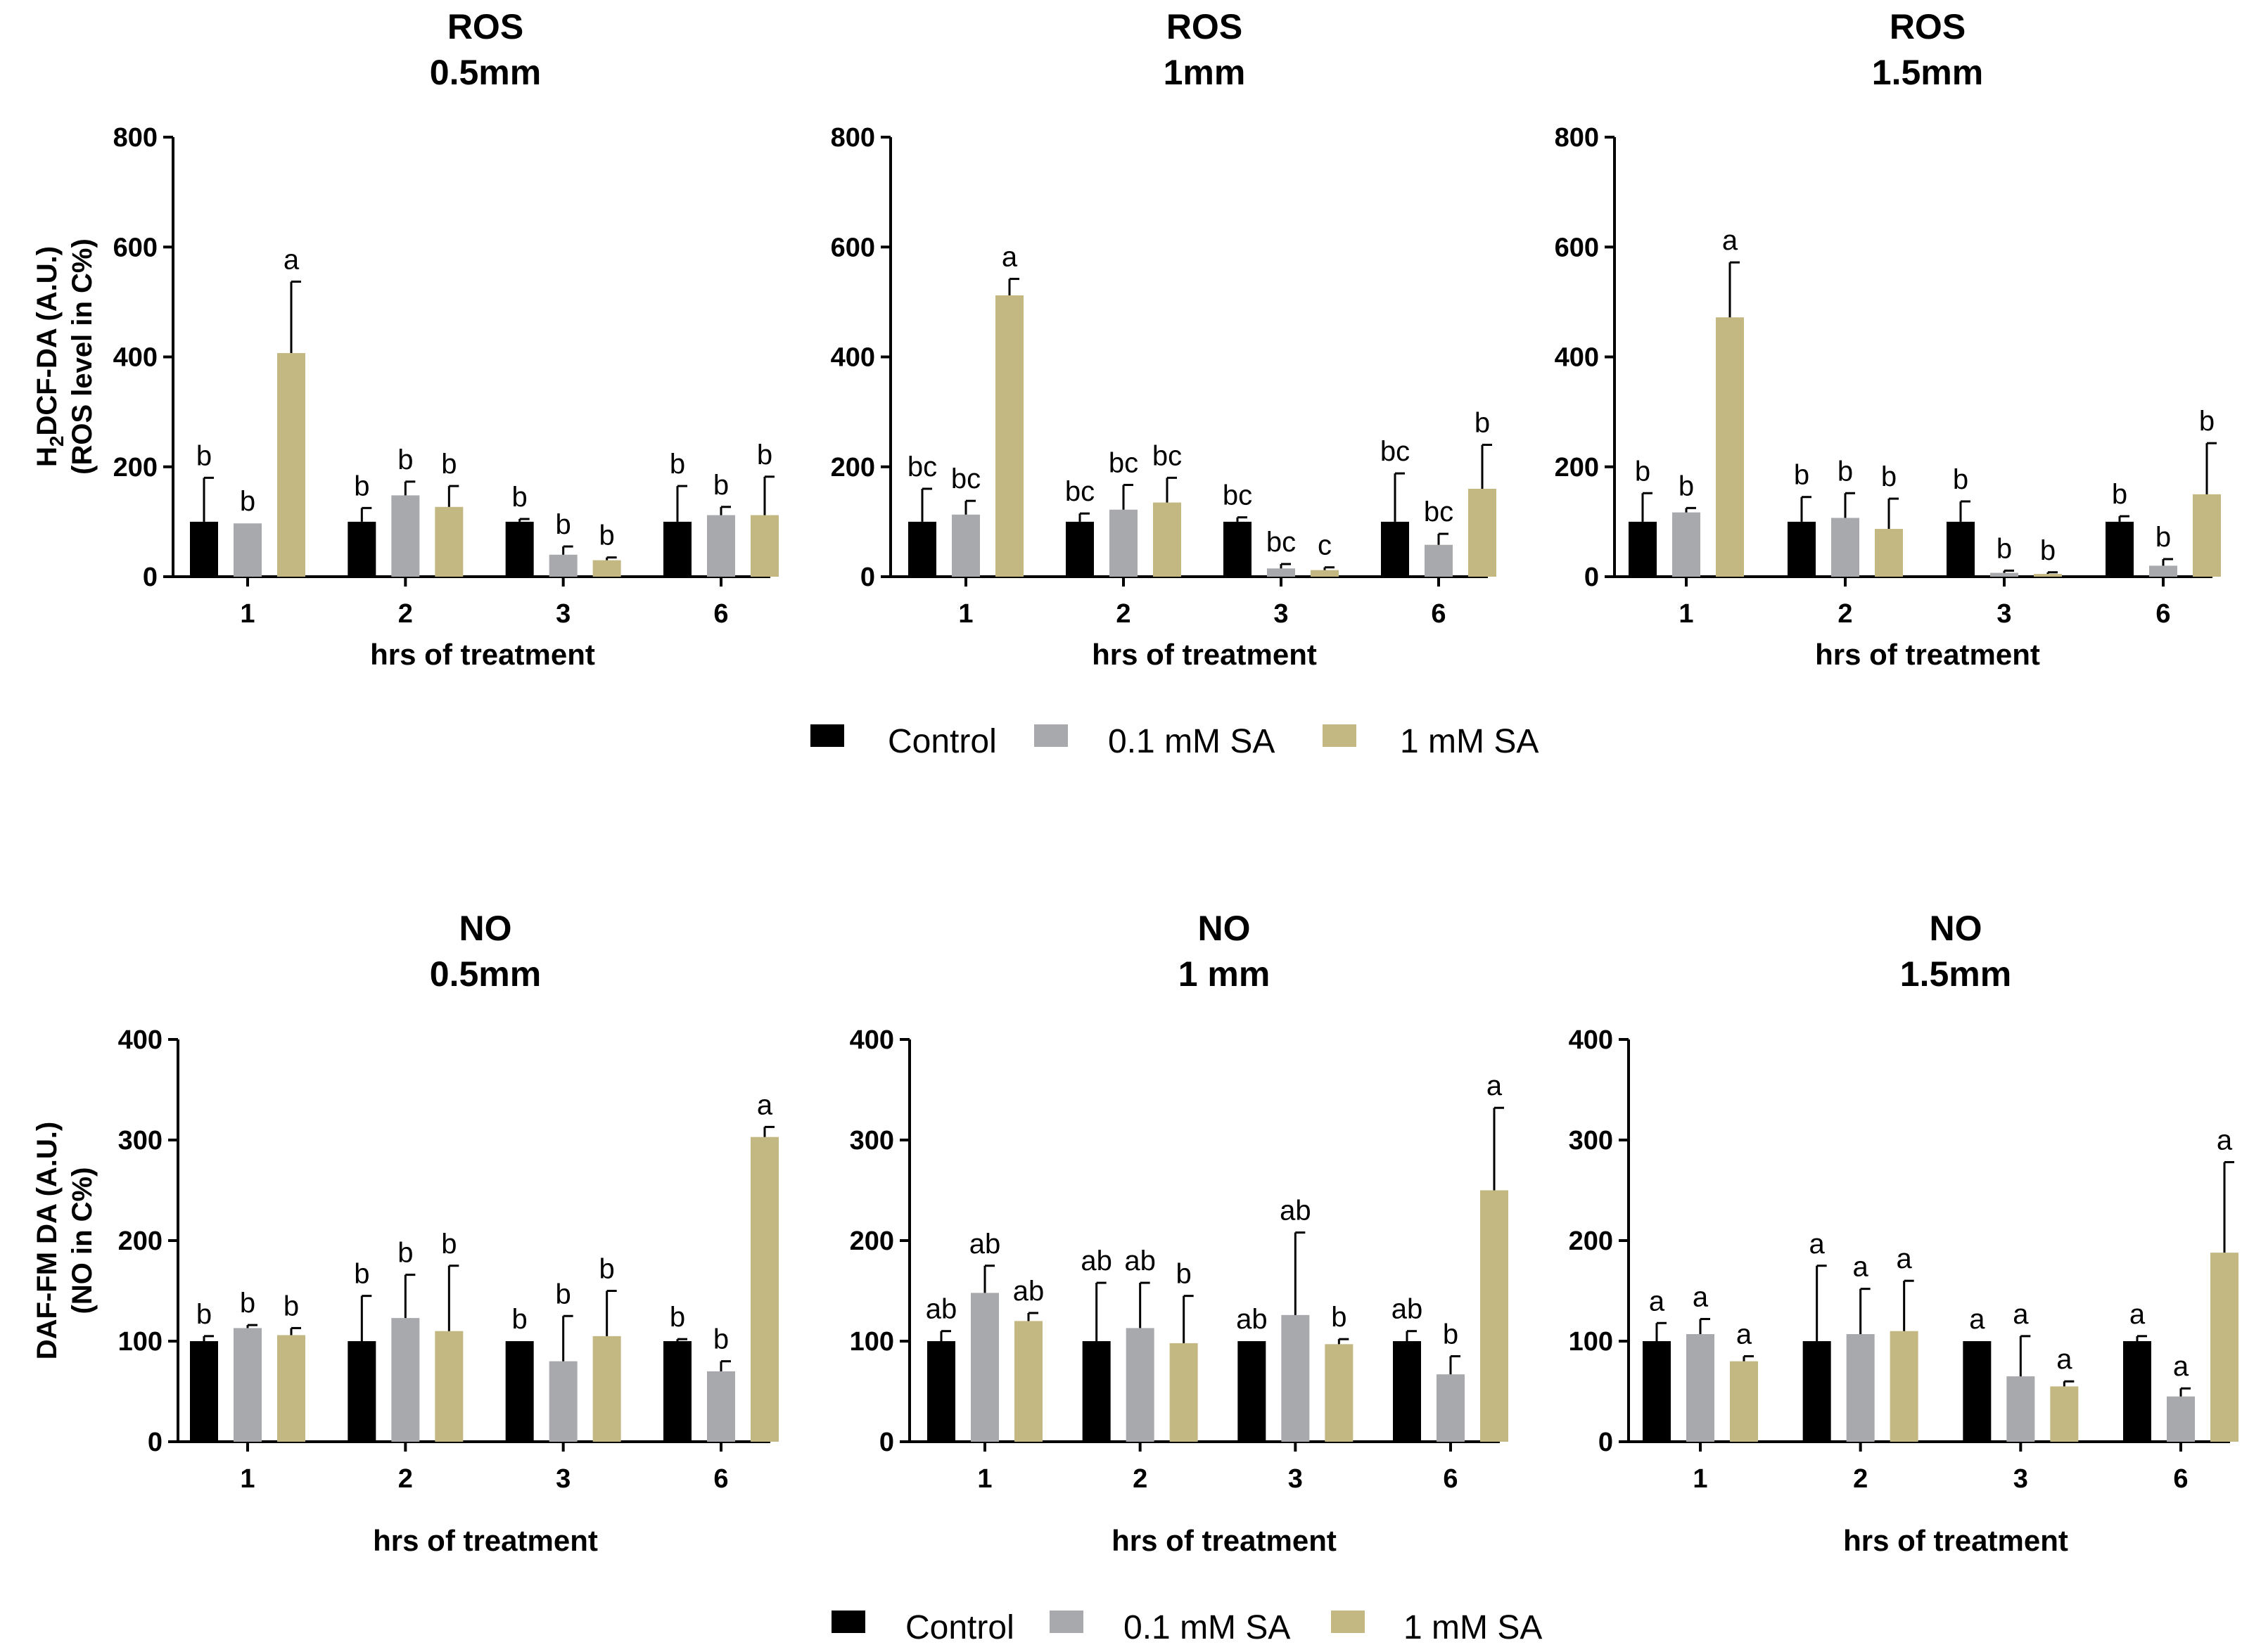  What do you see at coordinates (959, 1628) in the screenshot?
I see `legend-label-control: Control` at bounding box center [959, 1628].